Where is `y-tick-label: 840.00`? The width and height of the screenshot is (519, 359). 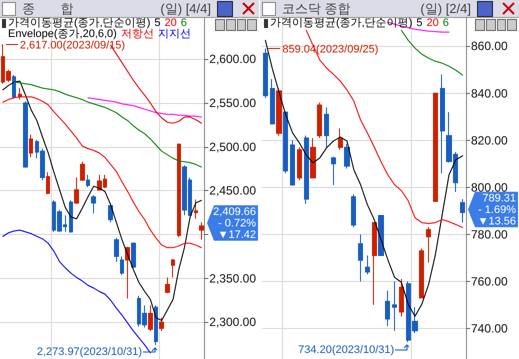 y-tick-label: 840.00 is located at coordinates (489, 93).